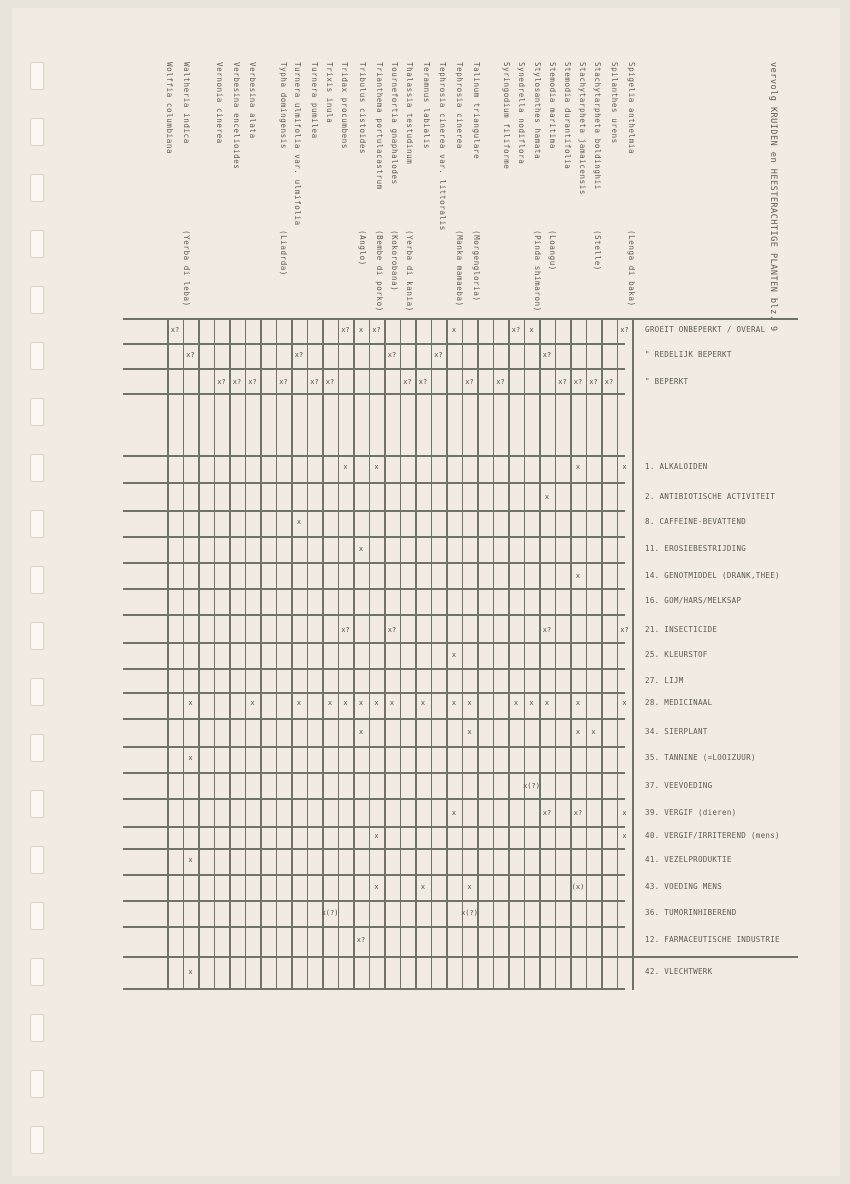 This screenshot has width=850, height=1184. Describe the element at coordinates (459, 268) in the screenshot. I see `local-name: (Manka mamaeba)` at that location.